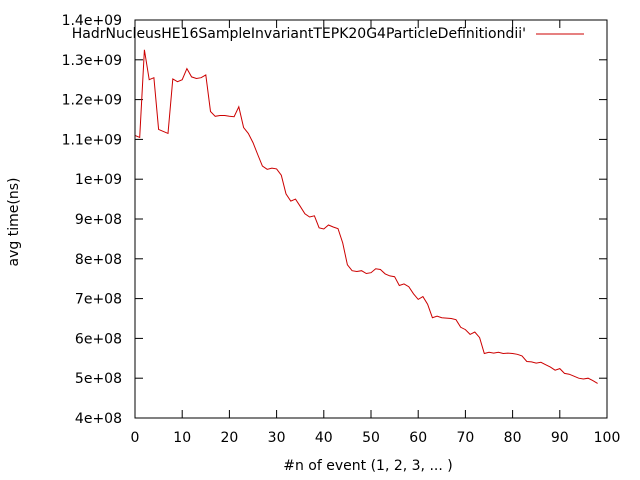 The width and height of the screenshot is (640, 480). What do you see at coordinates (560, 438) in the screenshot?
I see `x-tick-label: 90` at bounding box center [560, 438].